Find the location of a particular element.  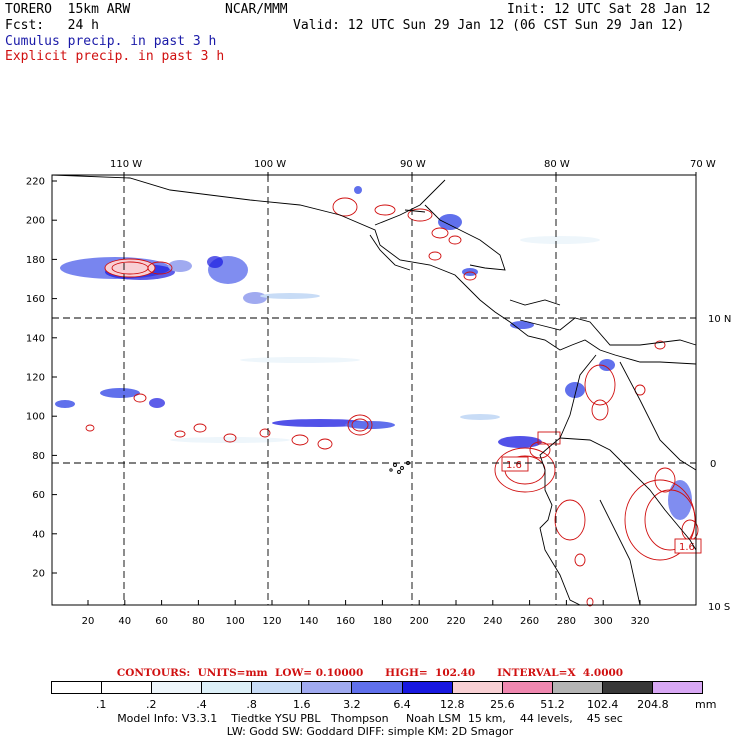

x-tick-label: 60 is located at coordinates (161, 621).